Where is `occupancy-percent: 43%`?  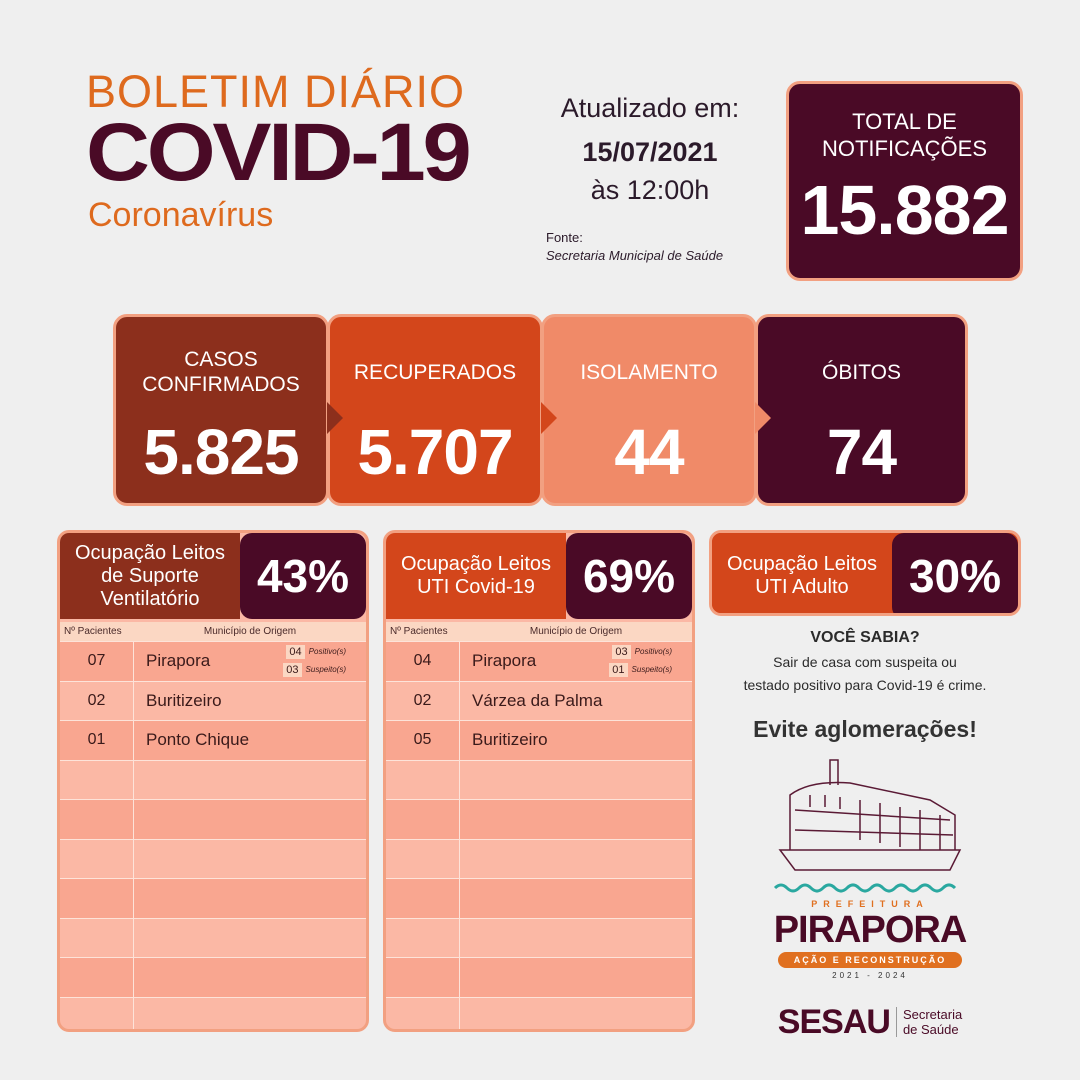
occupancy-percent: 43% is located at coordinates (303, 576).